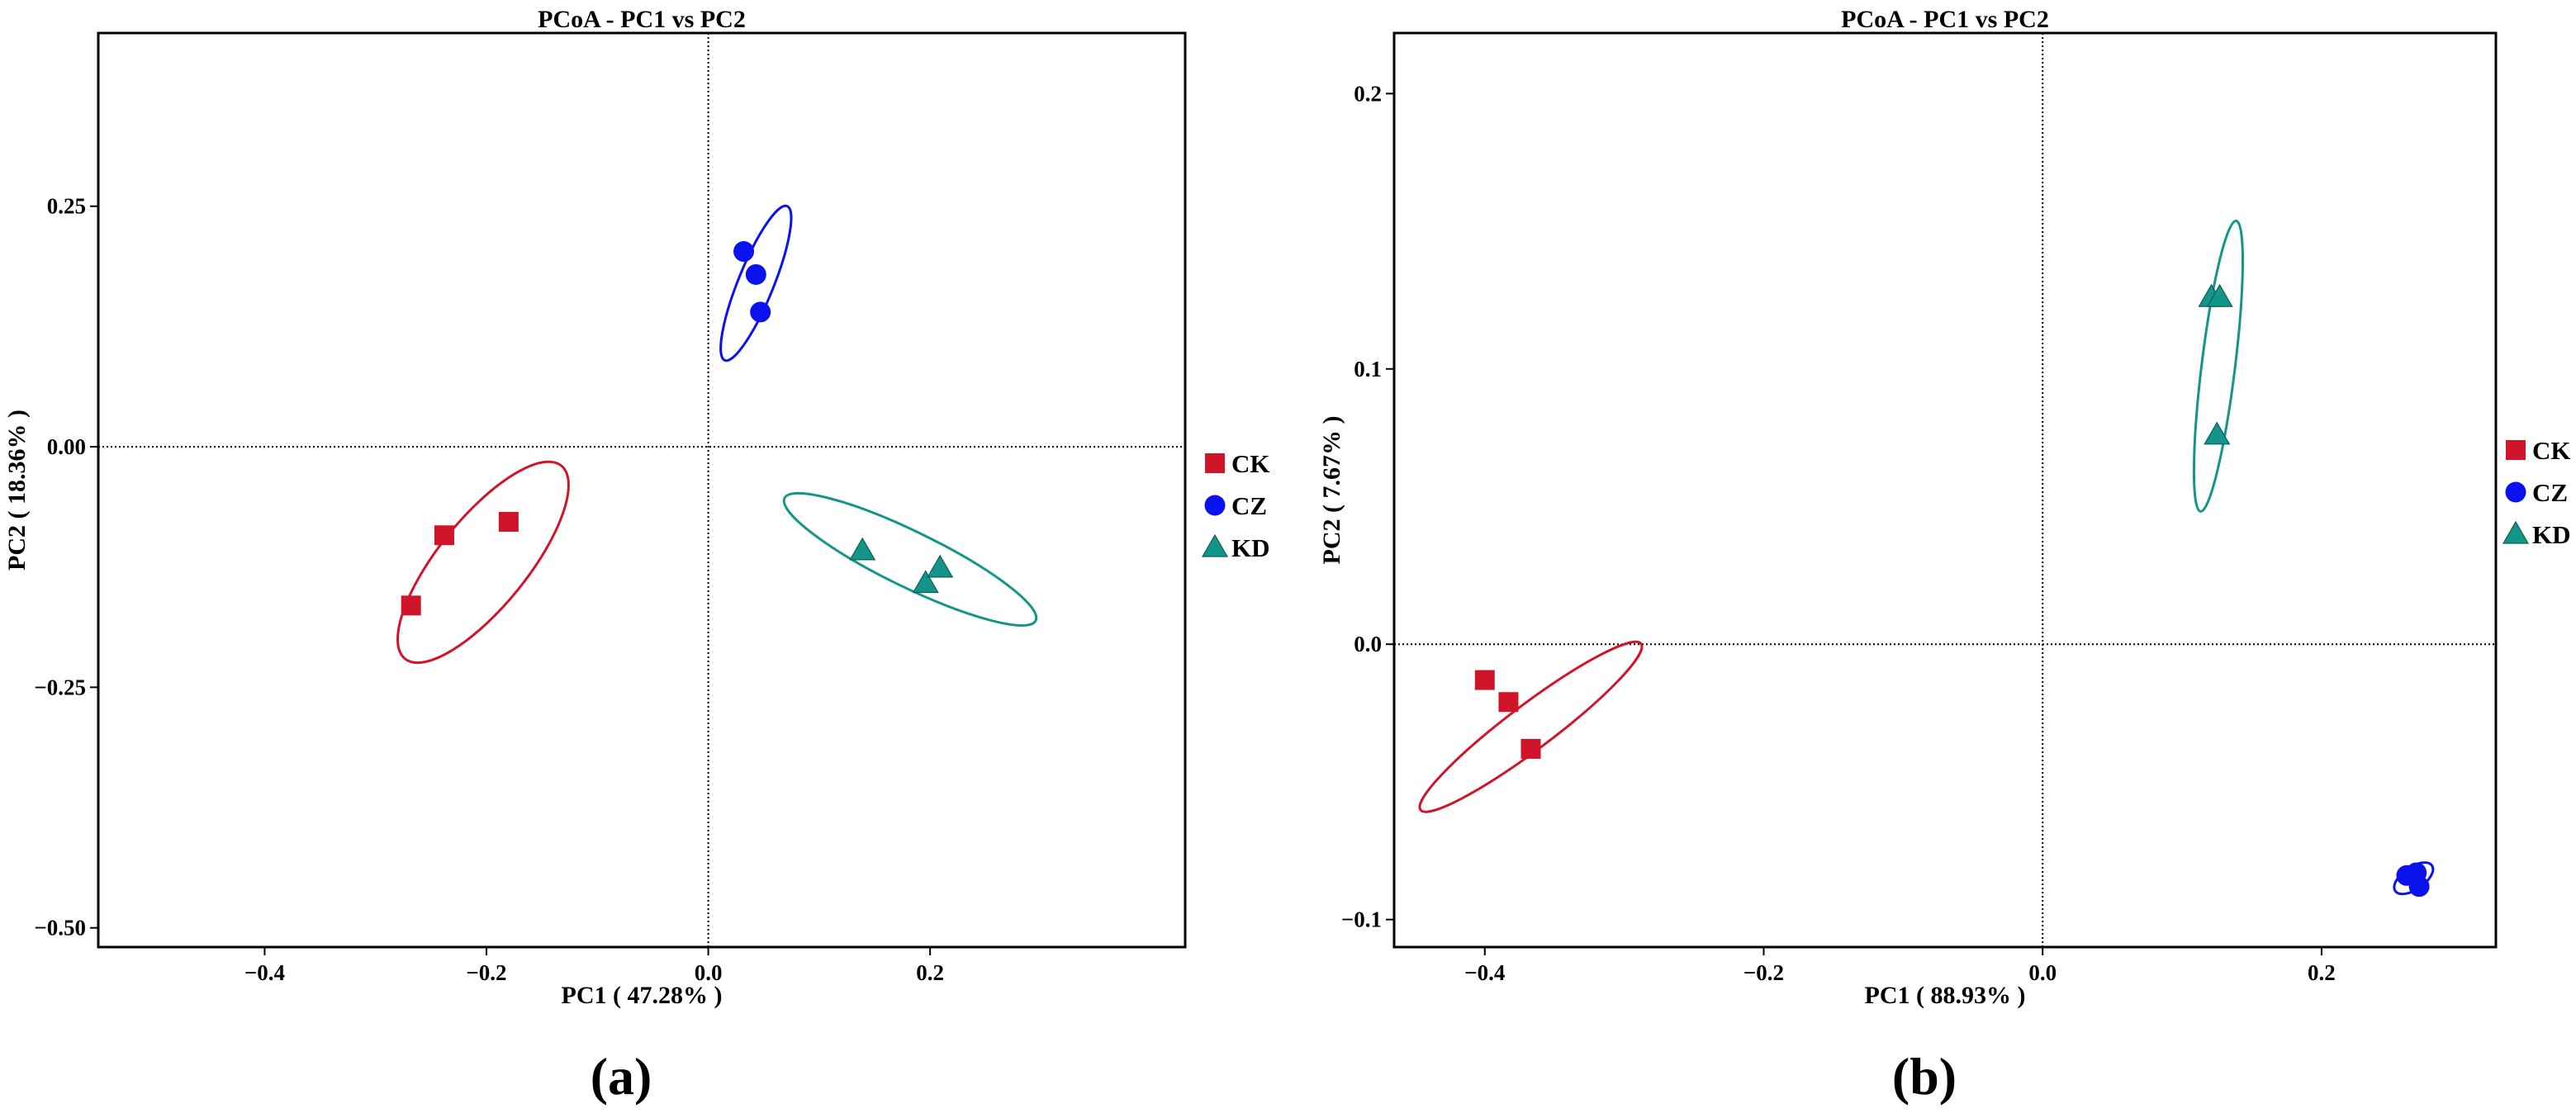  What do you see at coordinates (621, 1076) in the screenshot?
I see `panel-label: (a)` at bounding box center [621, 1076].